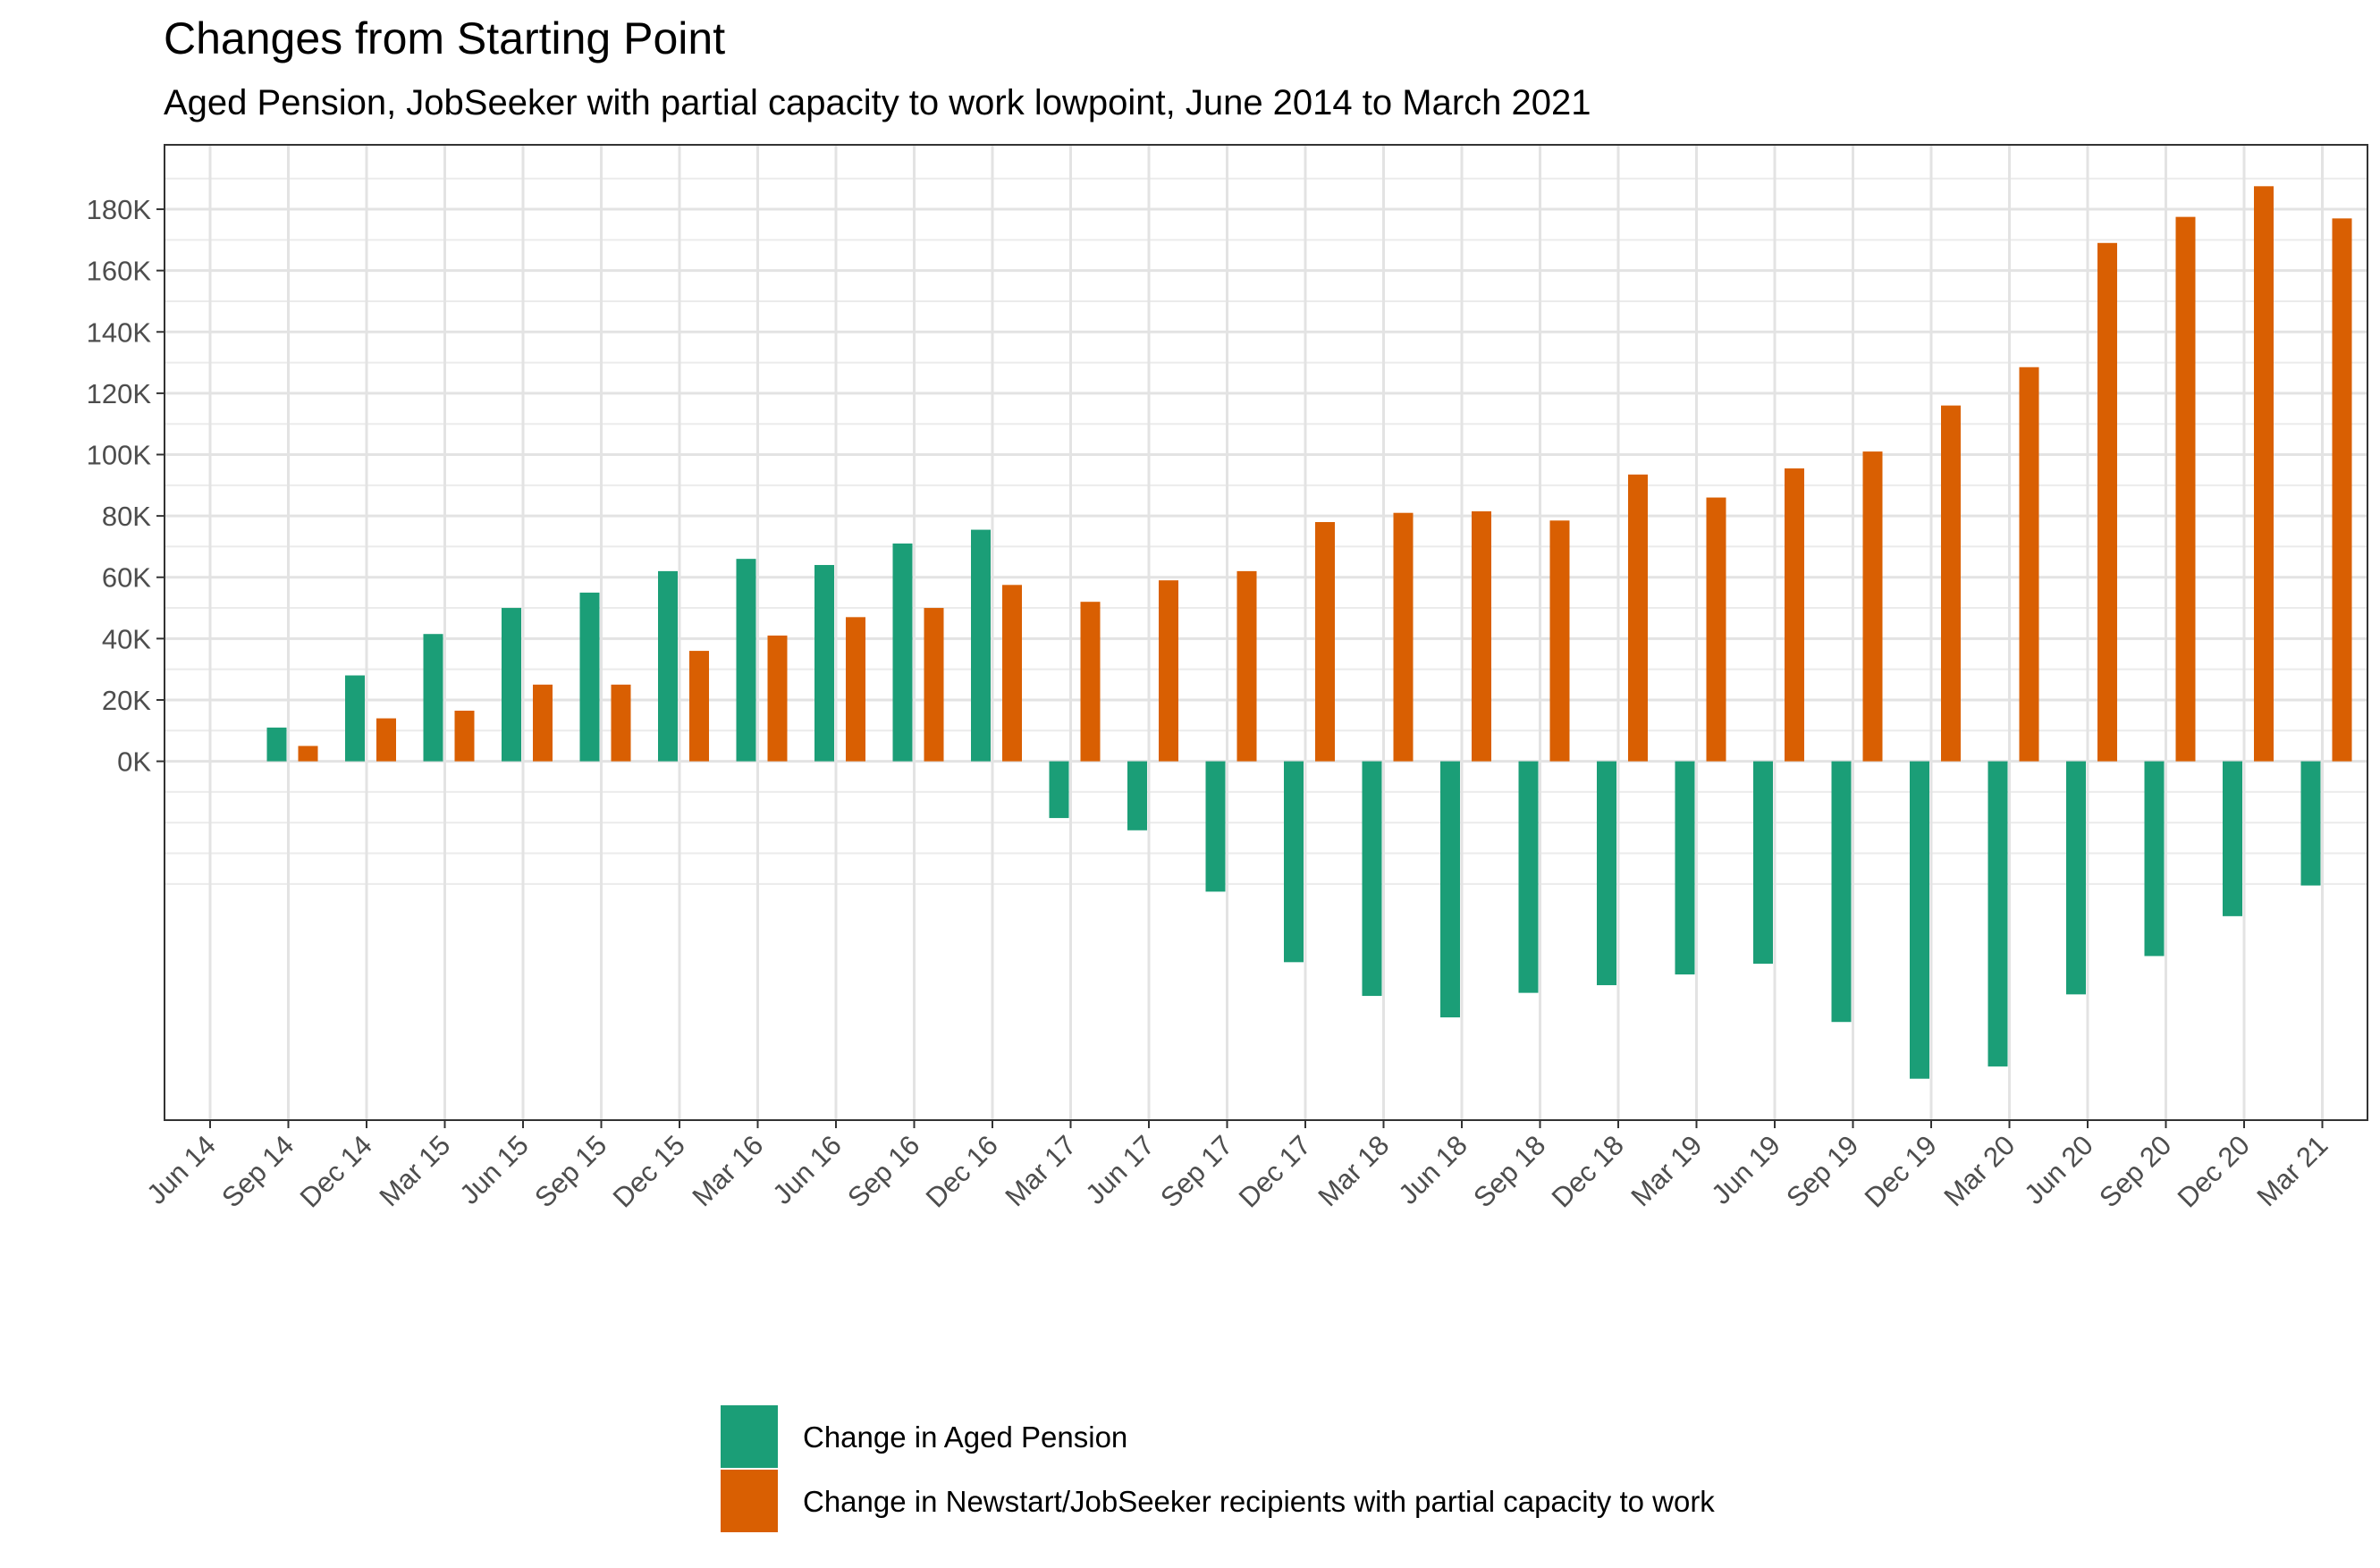  I want to click on y-tick-label: 80K, so click(126, 516).